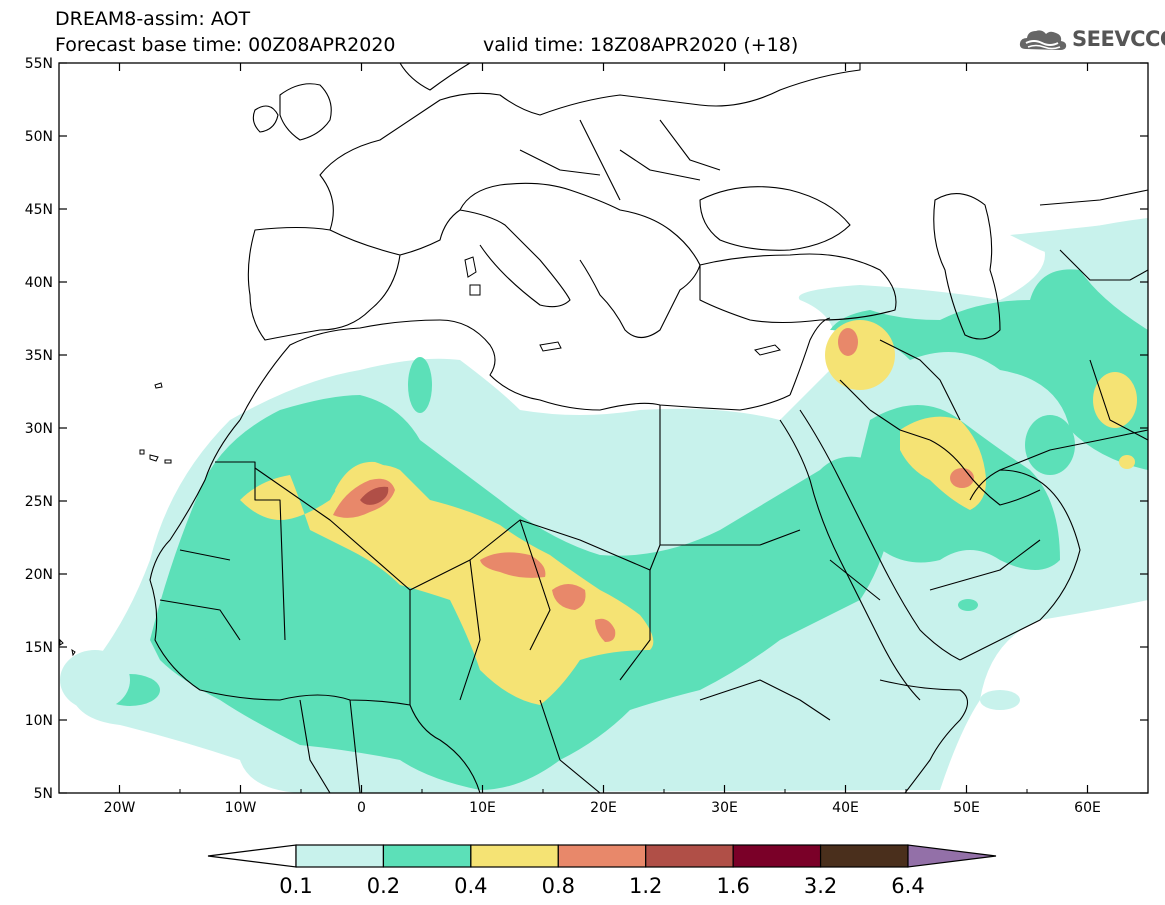 Image resolution: width=1165 pixels, height=905 pixels. Describe the element at coordinates (39, 575) in the screenshot. I see `lat-label: 20N` at that location.